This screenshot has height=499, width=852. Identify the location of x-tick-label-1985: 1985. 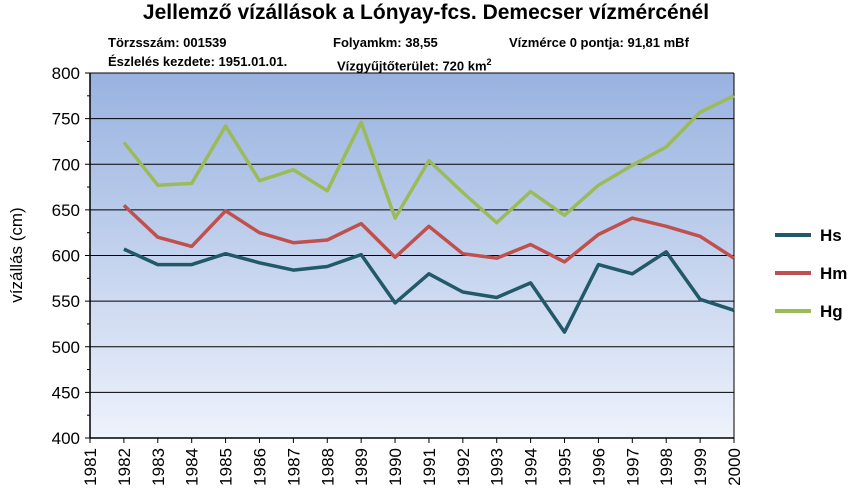
(226, 467).